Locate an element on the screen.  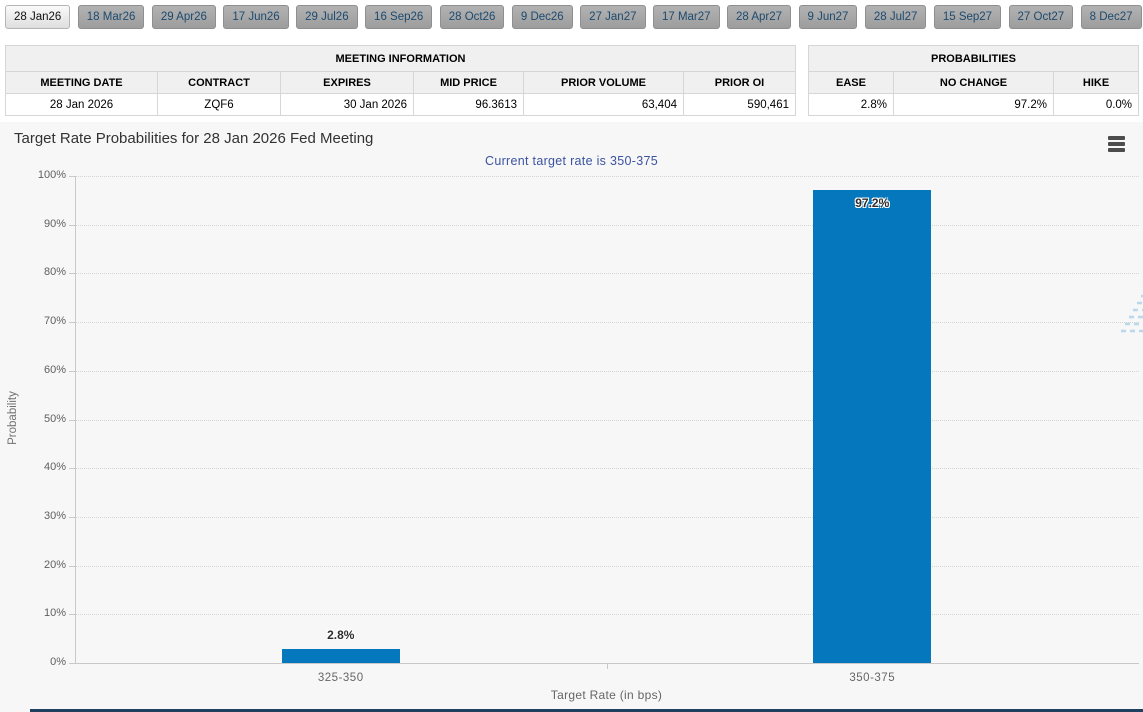
column-header: NO CHANGE is located at coordinates (973, 82).